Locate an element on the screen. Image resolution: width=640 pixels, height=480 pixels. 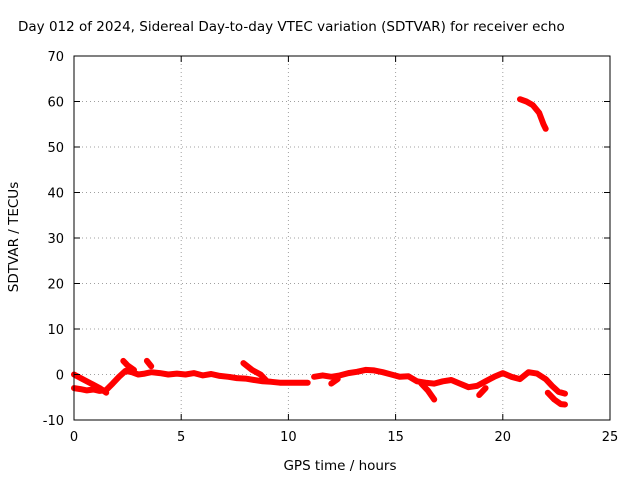
y-tick-label: 0 is located at coordinates (60, 376).